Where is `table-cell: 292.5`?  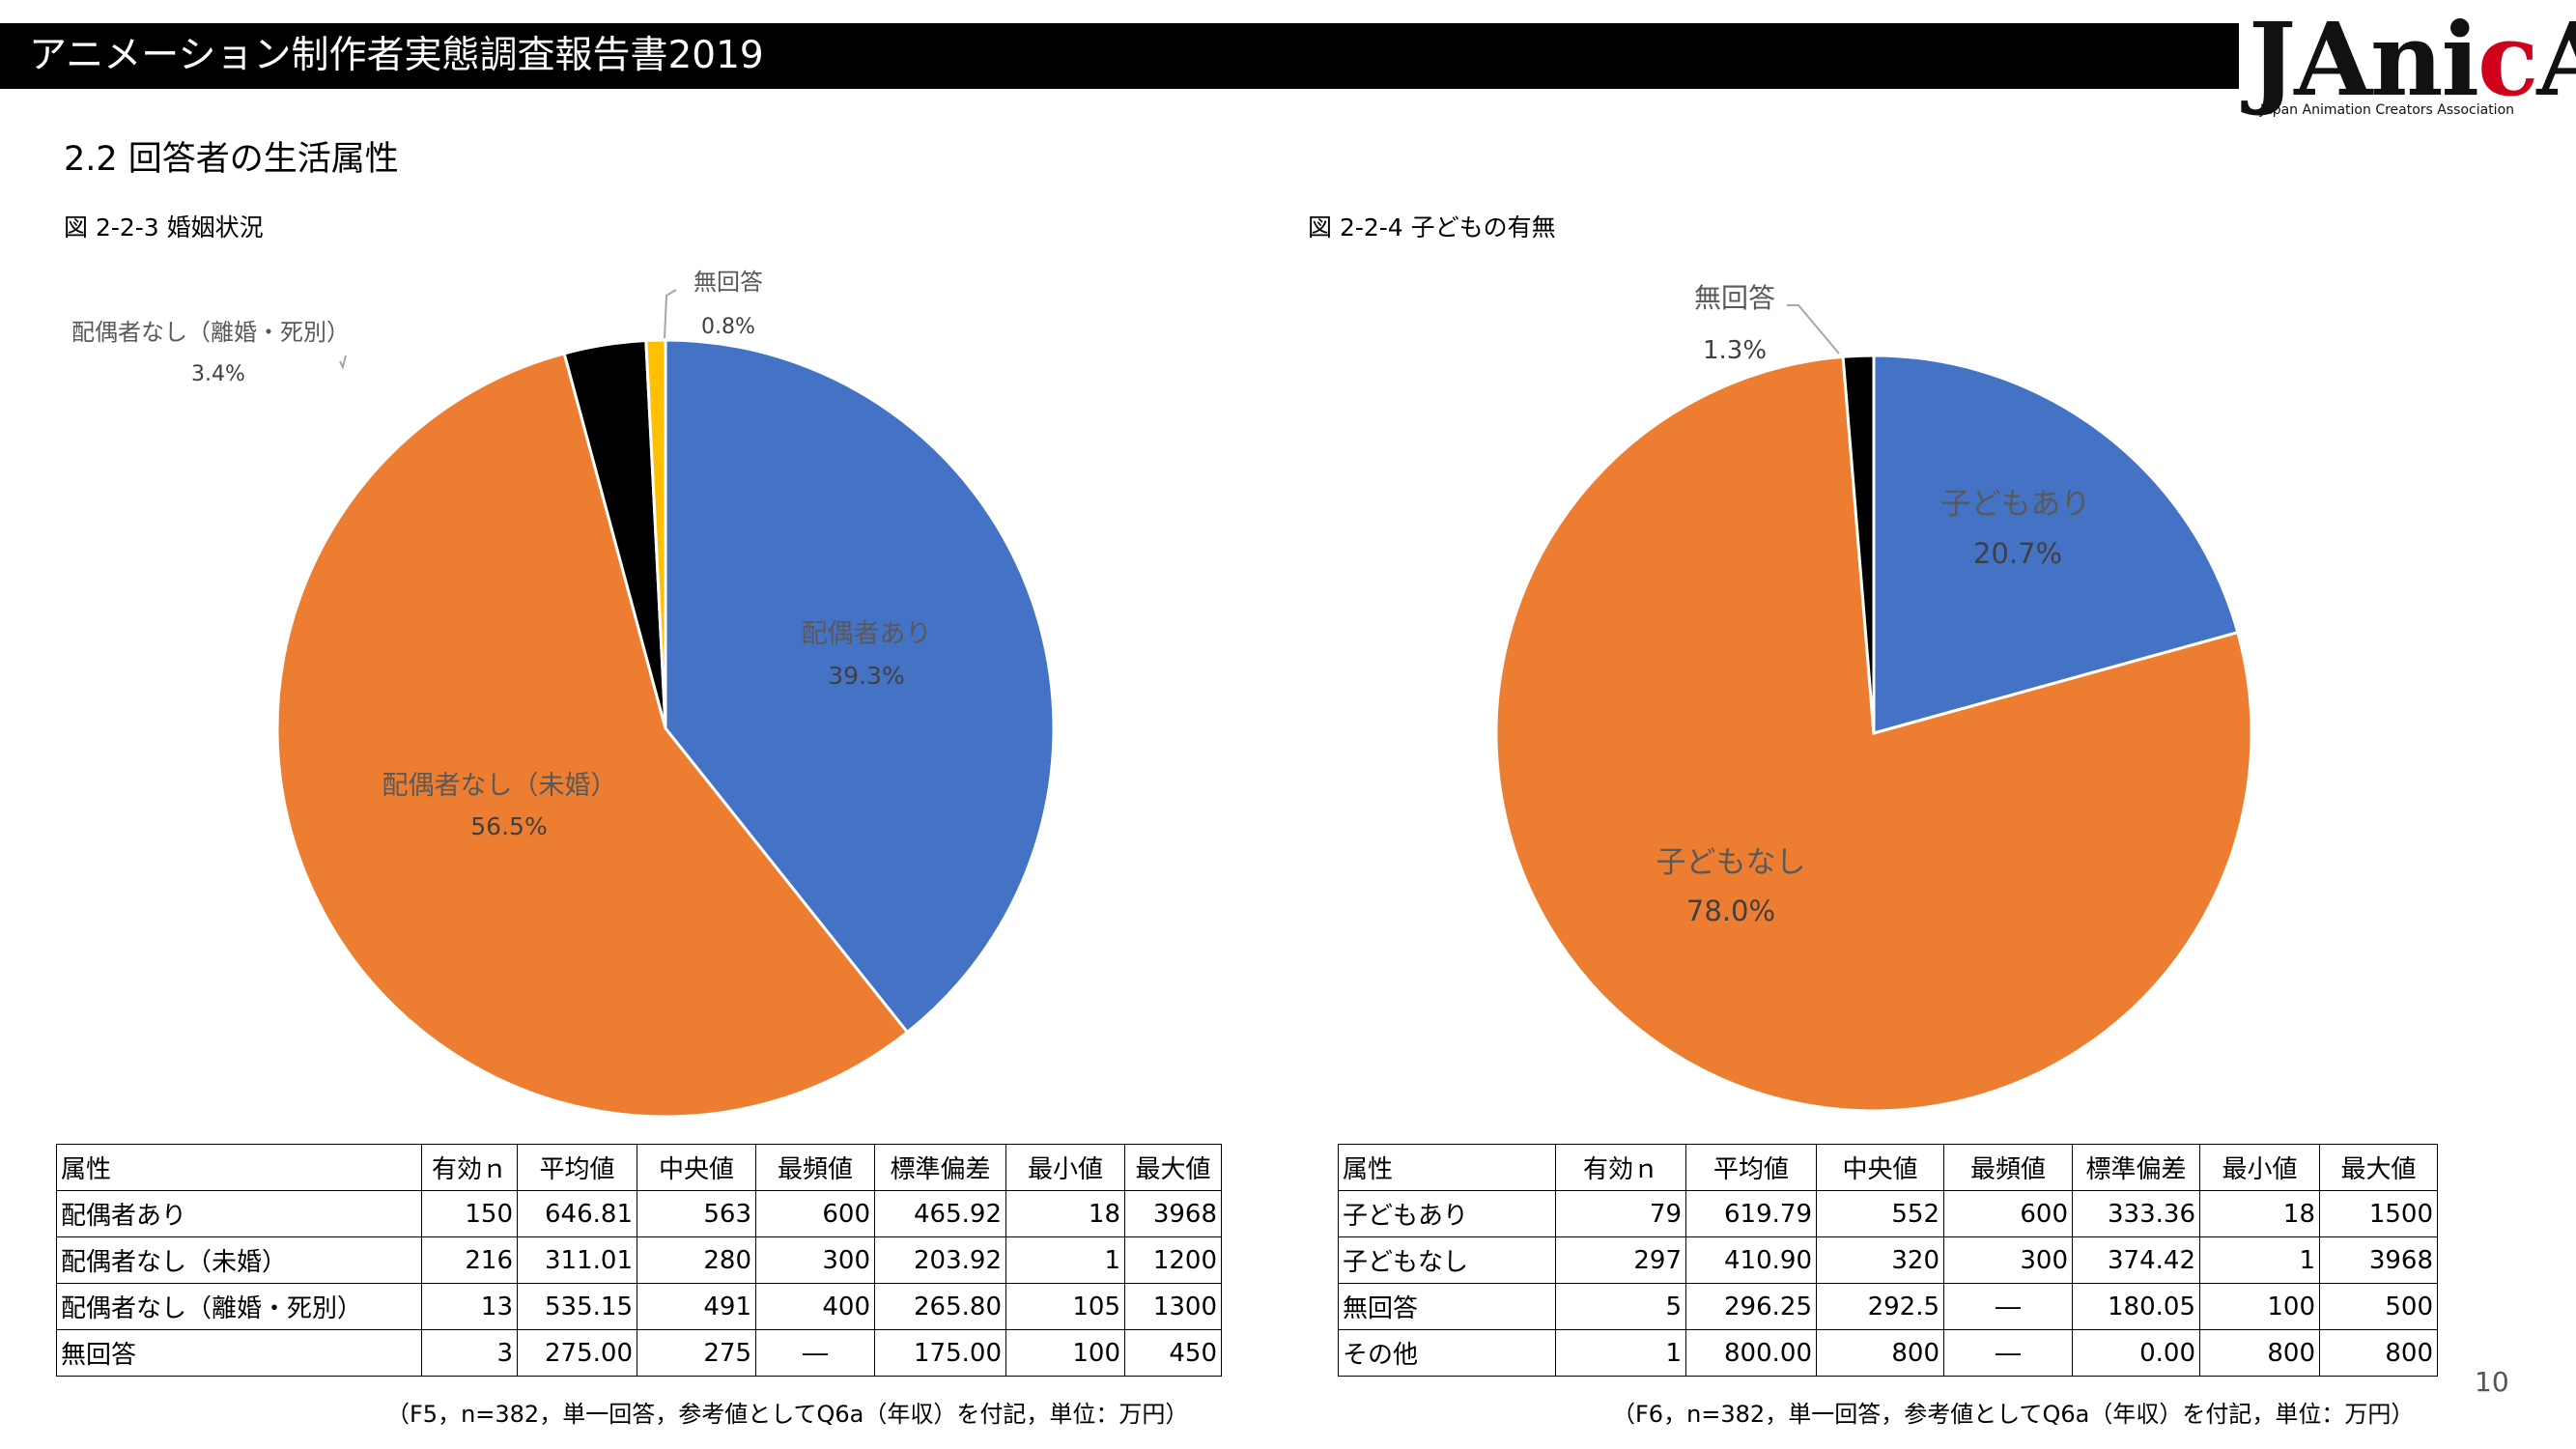 table-cell: 292.5 is located at coordinates (1880, 1306).